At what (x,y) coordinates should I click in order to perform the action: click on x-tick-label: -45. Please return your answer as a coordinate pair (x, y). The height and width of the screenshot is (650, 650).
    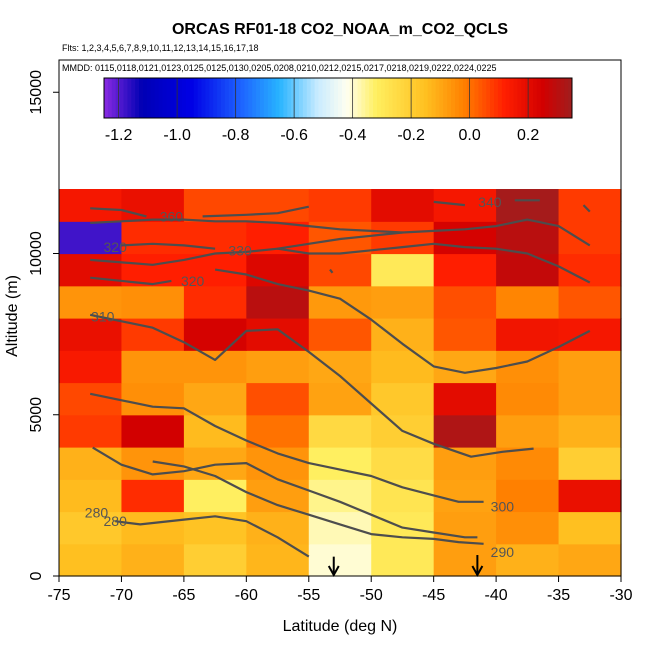
    Looking at the image, I should click on (433, 595).